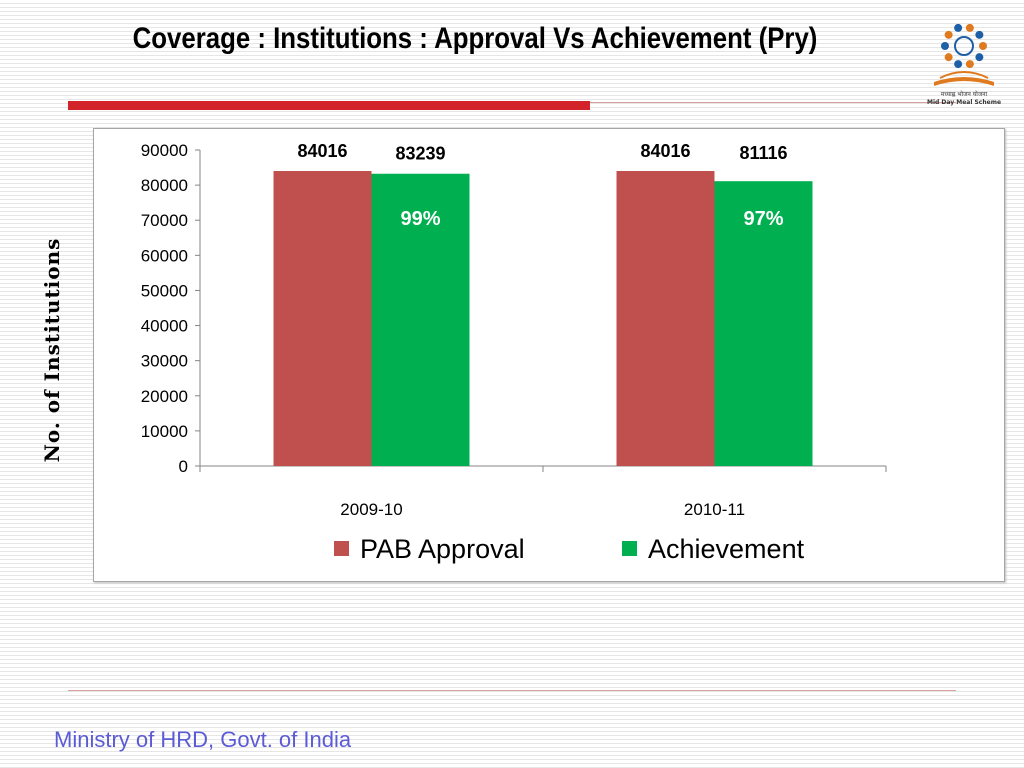 Image resolution: width=1024 pixels, height=768 pixels. Describe the element at coordinates (763, 153) in the screenshot. I see `data-label: 81116` at that location.